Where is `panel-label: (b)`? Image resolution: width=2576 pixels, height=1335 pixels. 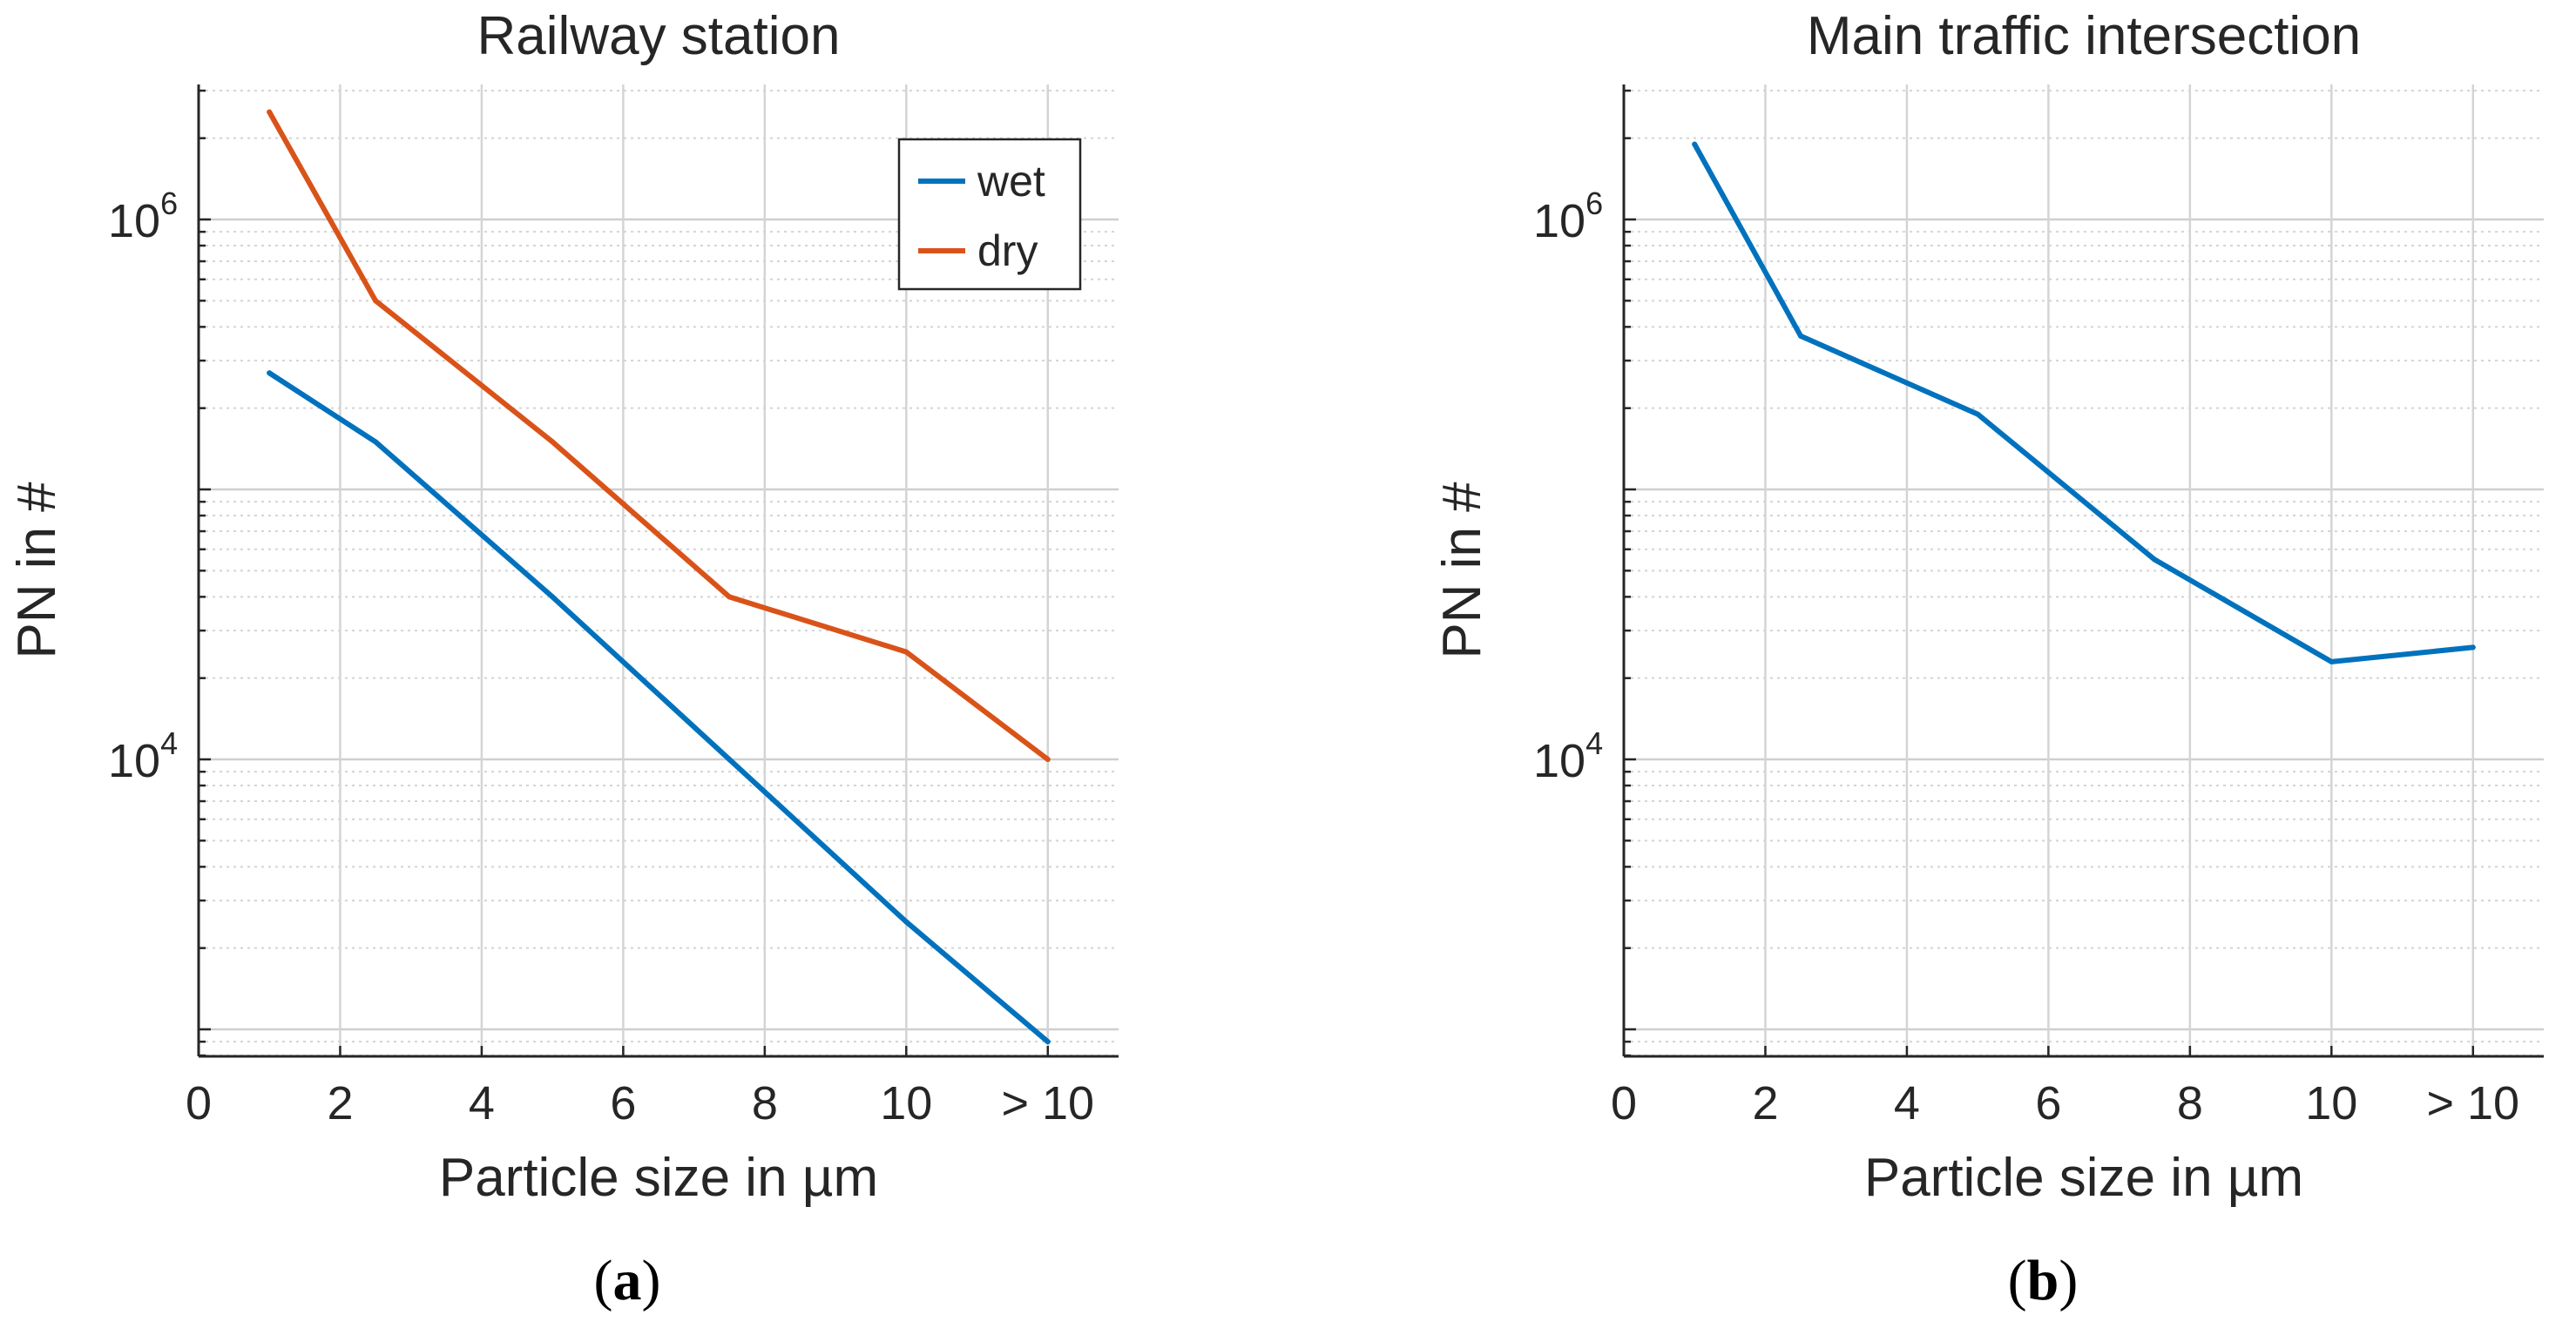 panel-label: (b) is located at coordinates (2043, 1280).